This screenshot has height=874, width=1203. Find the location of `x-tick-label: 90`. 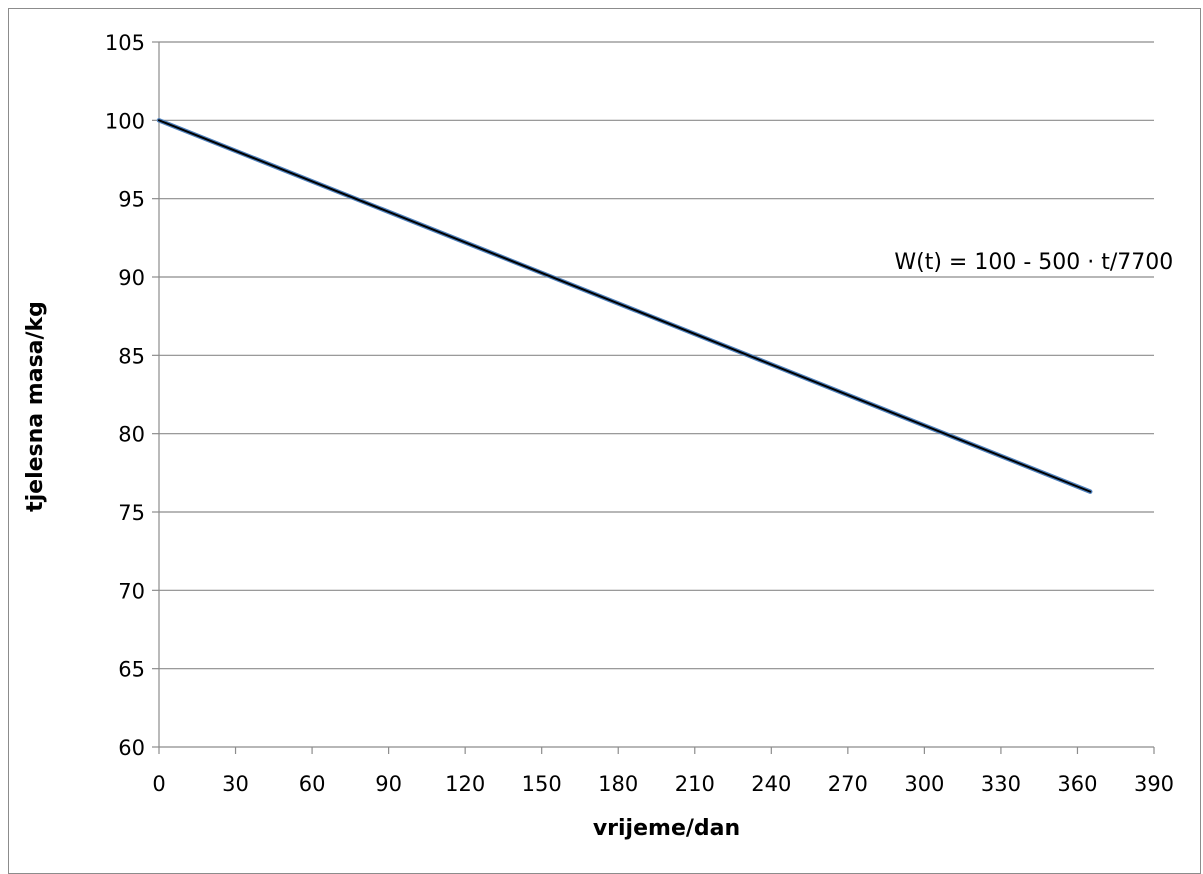

x-tick-label: 90 is located at coordinates (388, 784).